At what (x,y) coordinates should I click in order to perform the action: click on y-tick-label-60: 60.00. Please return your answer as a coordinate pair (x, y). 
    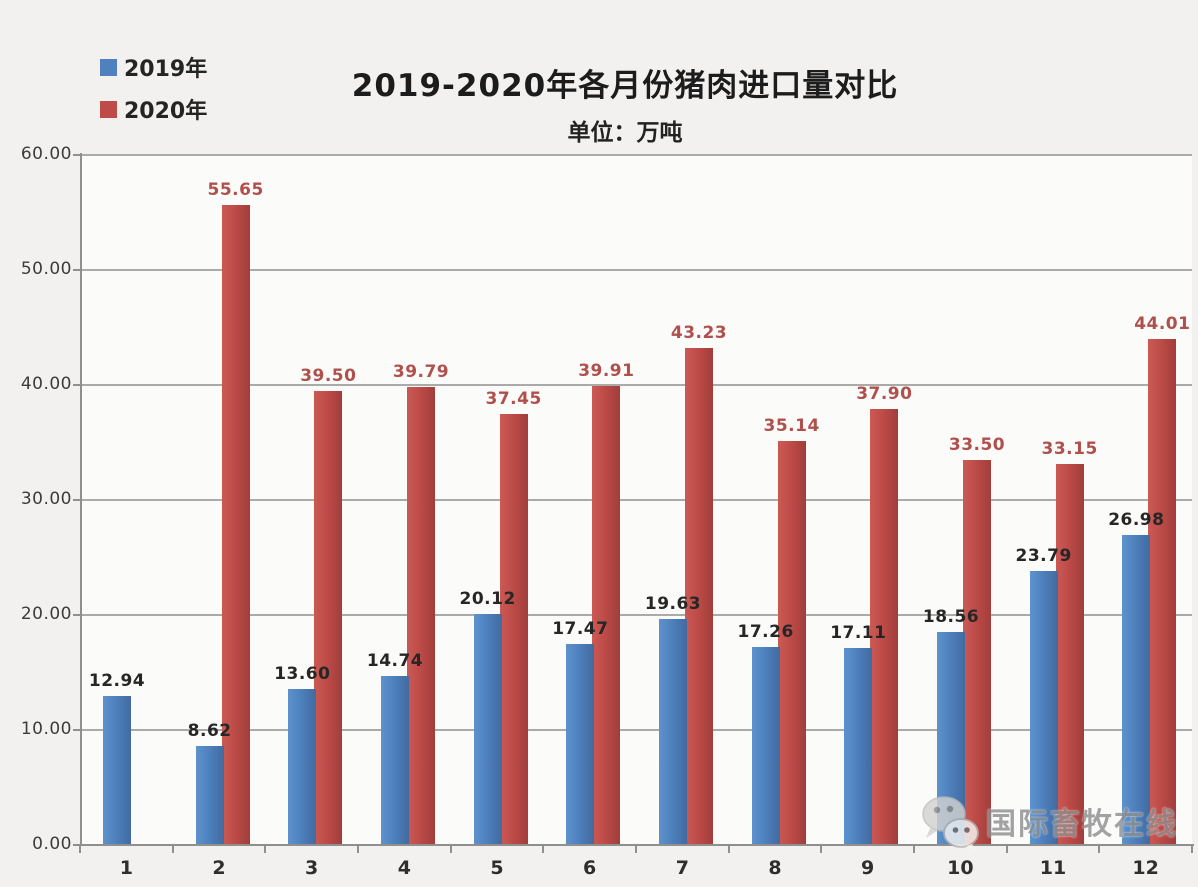
    Looking at the image, I should click on (46, 154).